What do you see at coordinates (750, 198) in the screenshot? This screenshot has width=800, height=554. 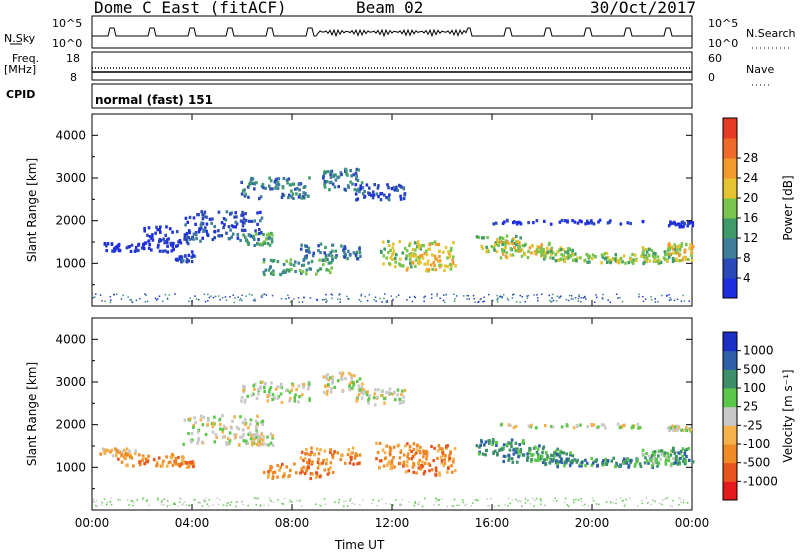 I see `power-colorbar-tick-label: 20` at bounding box center [750, 198].